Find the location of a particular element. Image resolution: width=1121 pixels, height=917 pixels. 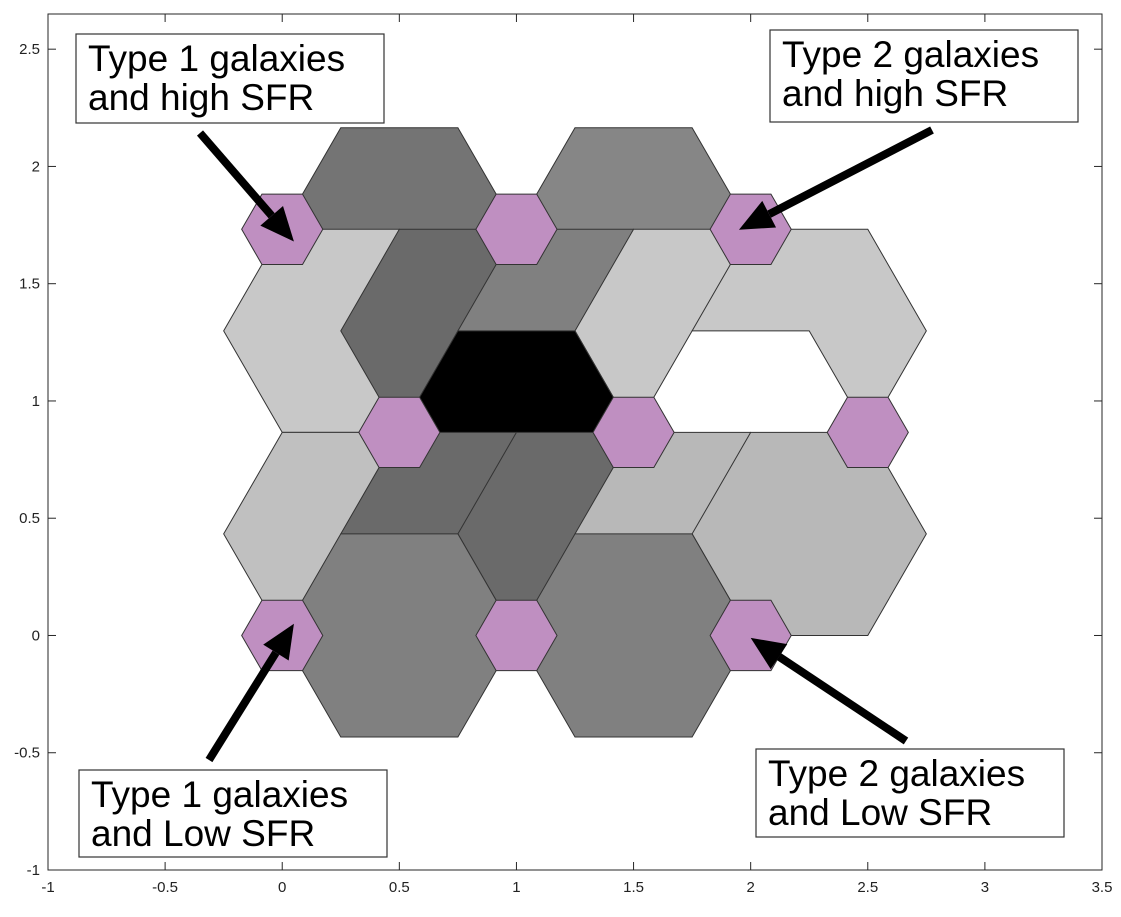

x-tick-label: 2.5 is located at coordinates (867, 887).